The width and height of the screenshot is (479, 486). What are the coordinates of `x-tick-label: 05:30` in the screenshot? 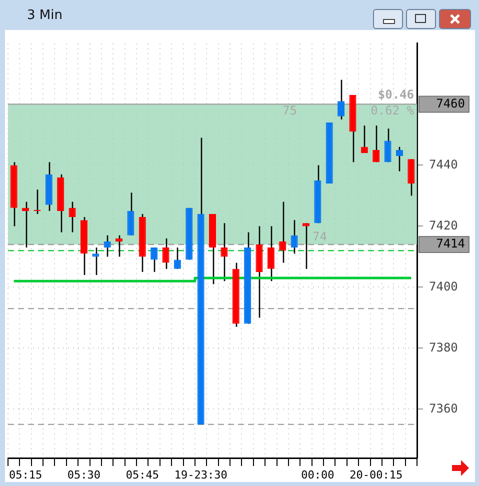 It's located at (84, 475).